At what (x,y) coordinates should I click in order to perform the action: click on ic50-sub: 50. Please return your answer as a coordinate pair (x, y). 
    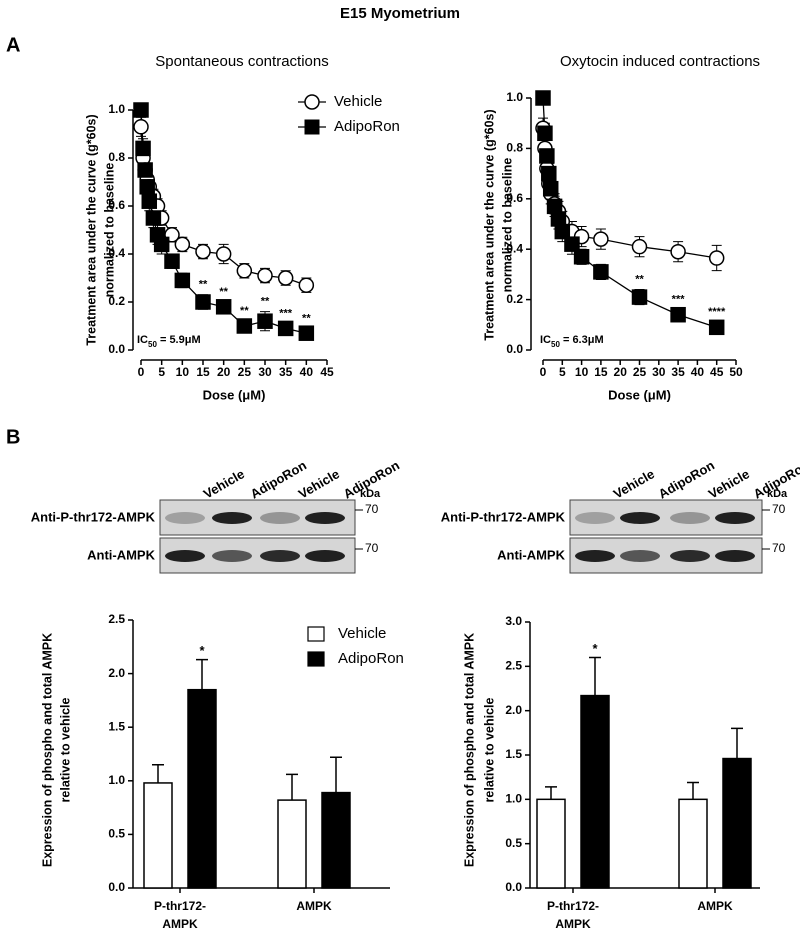
    Looking at the image, I should click on (152, 344).